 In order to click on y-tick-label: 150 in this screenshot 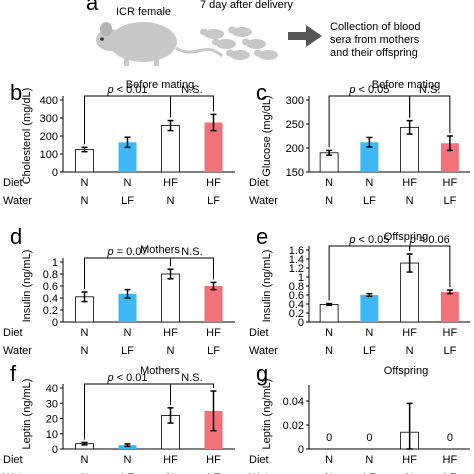, I will do `click(295, 173)`.